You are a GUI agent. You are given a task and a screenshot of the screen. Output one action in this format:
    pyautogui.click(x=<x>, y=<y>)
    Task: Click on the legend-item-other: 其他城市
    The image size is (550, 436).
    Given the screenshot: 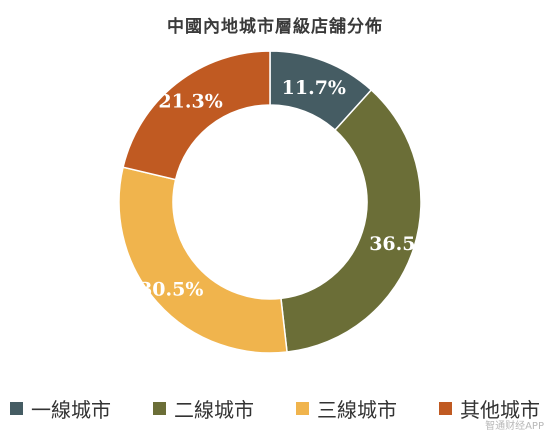 What is the action you would take?
    pyautogui.click(x=489, y=408)
    